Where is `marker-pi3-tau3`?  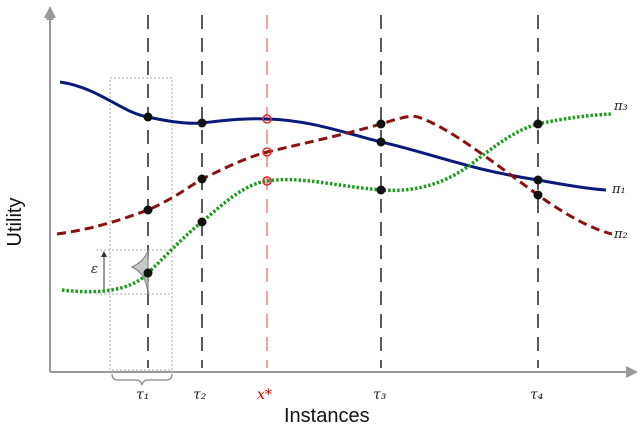 marker-pi3-tau3 is located at coordinates (381, 190).